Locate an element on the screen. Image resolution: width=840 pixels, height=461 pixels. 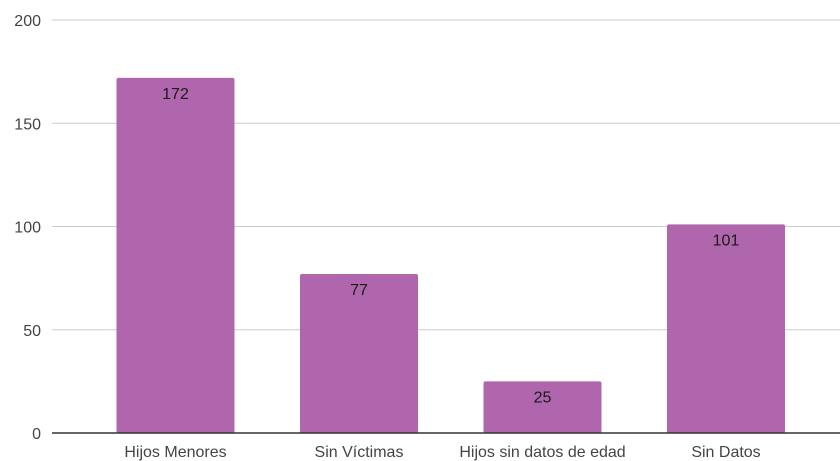
bar-value-label: 172 is located at coordinates (175, 94).